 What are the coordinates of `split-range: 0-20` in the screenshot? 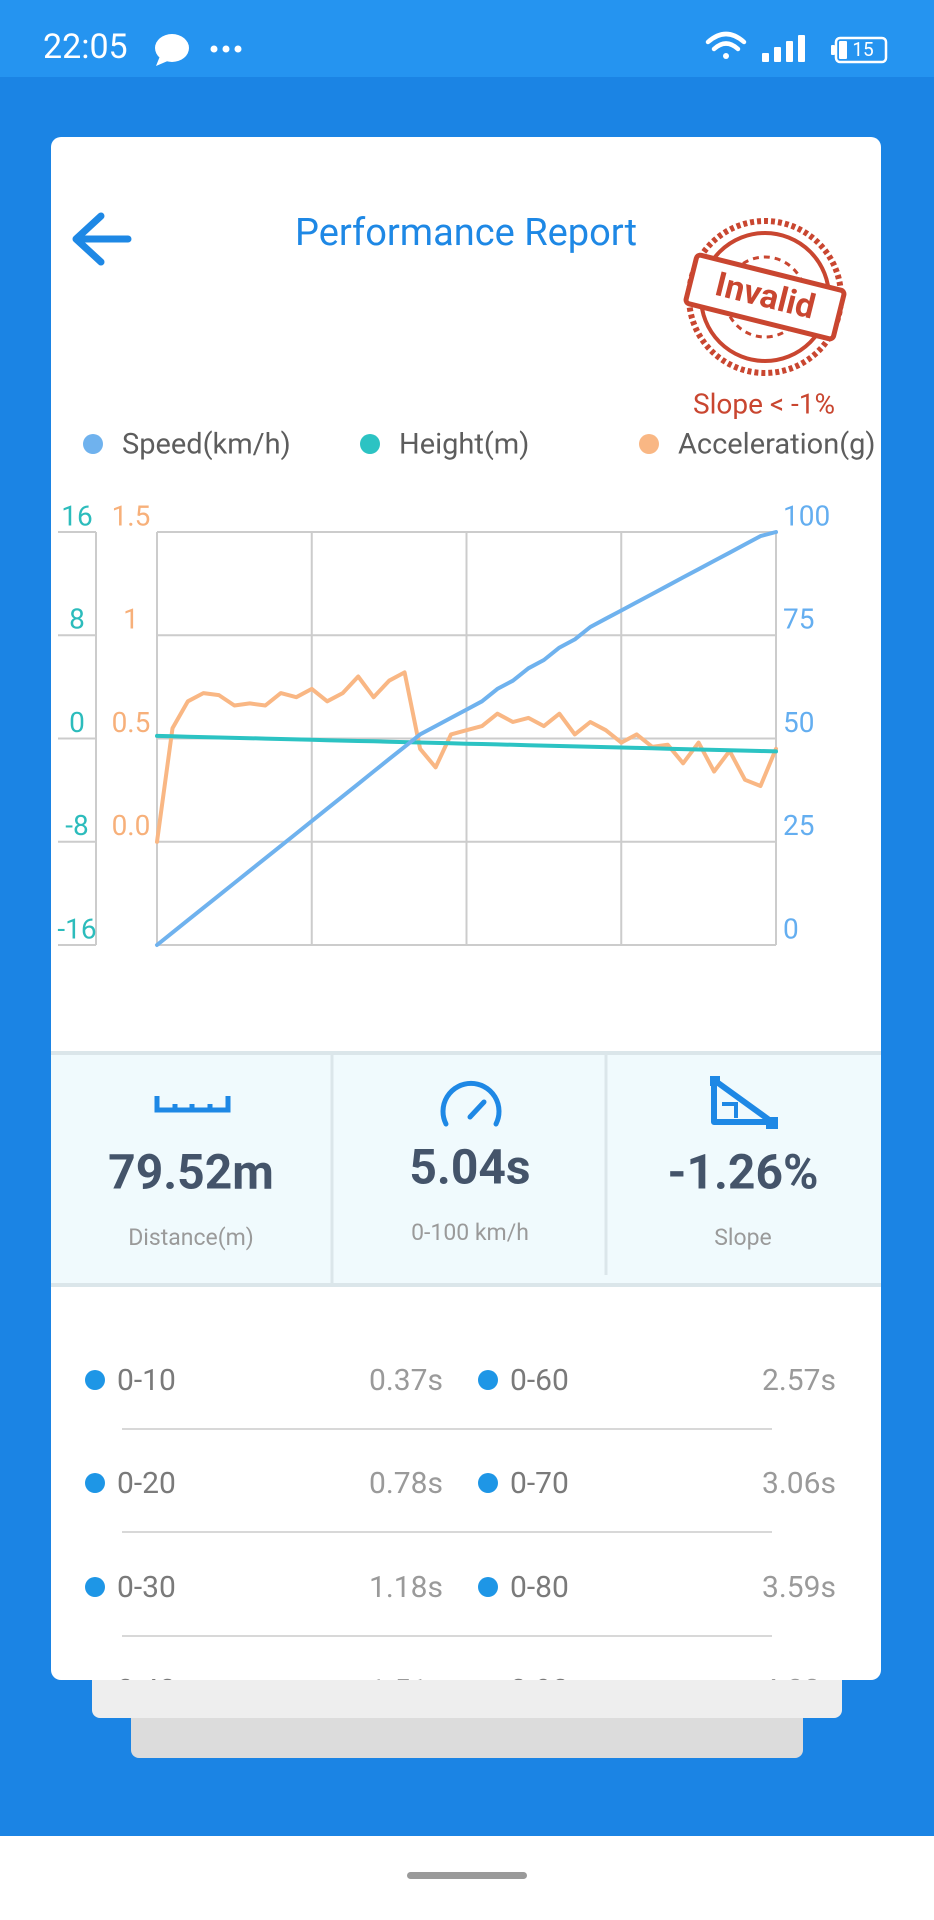 It's located at (146, 1483).